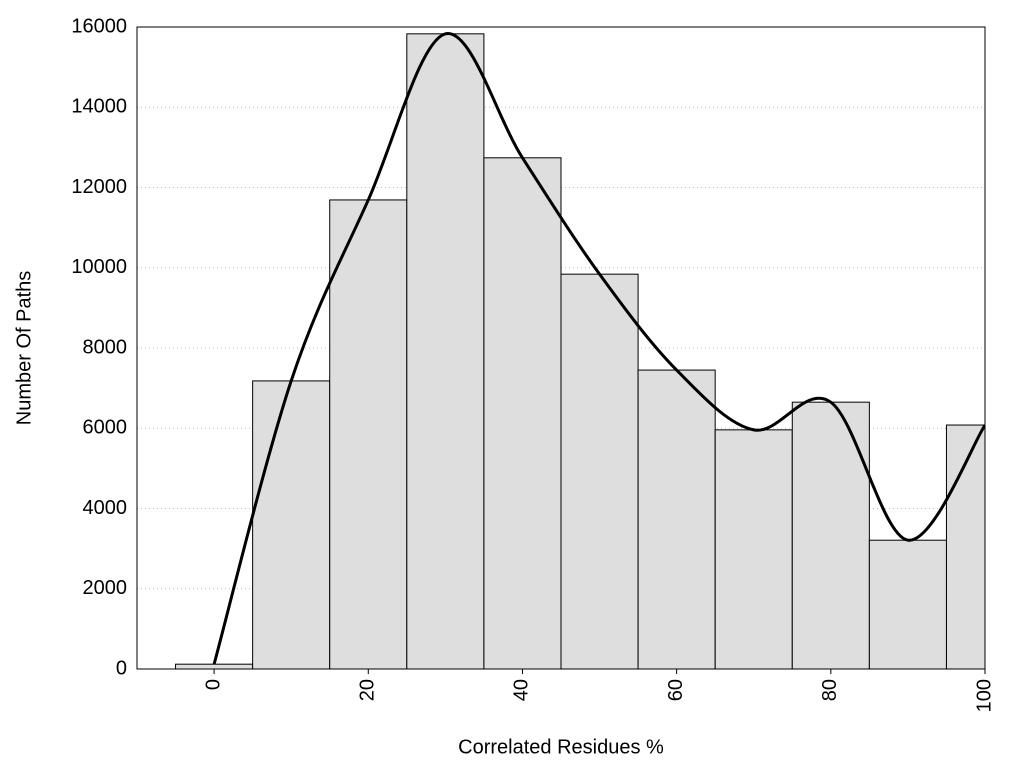 The height and width of the screenshot is (768, 1024). What do you see at coordinates (561, 747) in the screenshot?
I see `x-axis-title: Correlated Residues %` at bounding box center [561, 747].